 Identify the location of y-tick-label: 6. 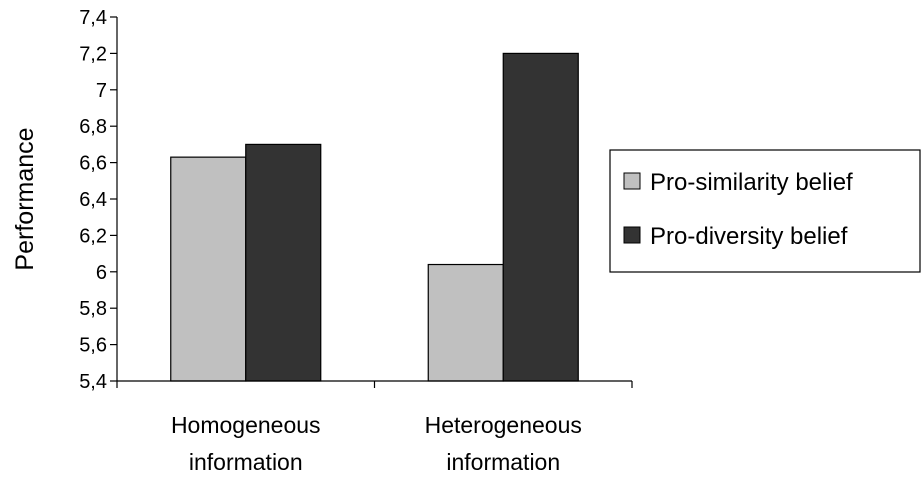
(101, 273).